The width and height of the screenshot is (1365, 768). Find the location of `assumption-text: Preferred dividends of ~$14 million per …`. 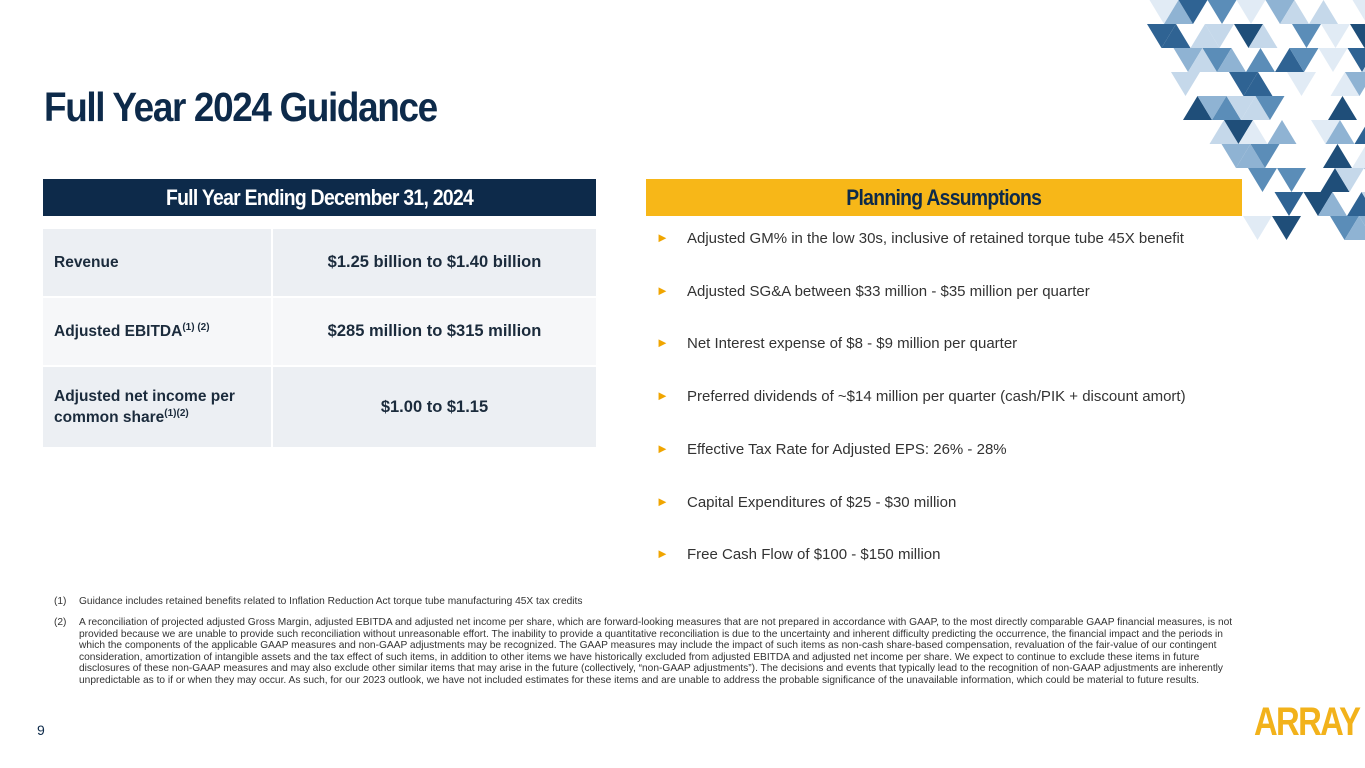

assumption-text: Preferred dividends of ~$14 million per … is located at coordinates (936, 397).